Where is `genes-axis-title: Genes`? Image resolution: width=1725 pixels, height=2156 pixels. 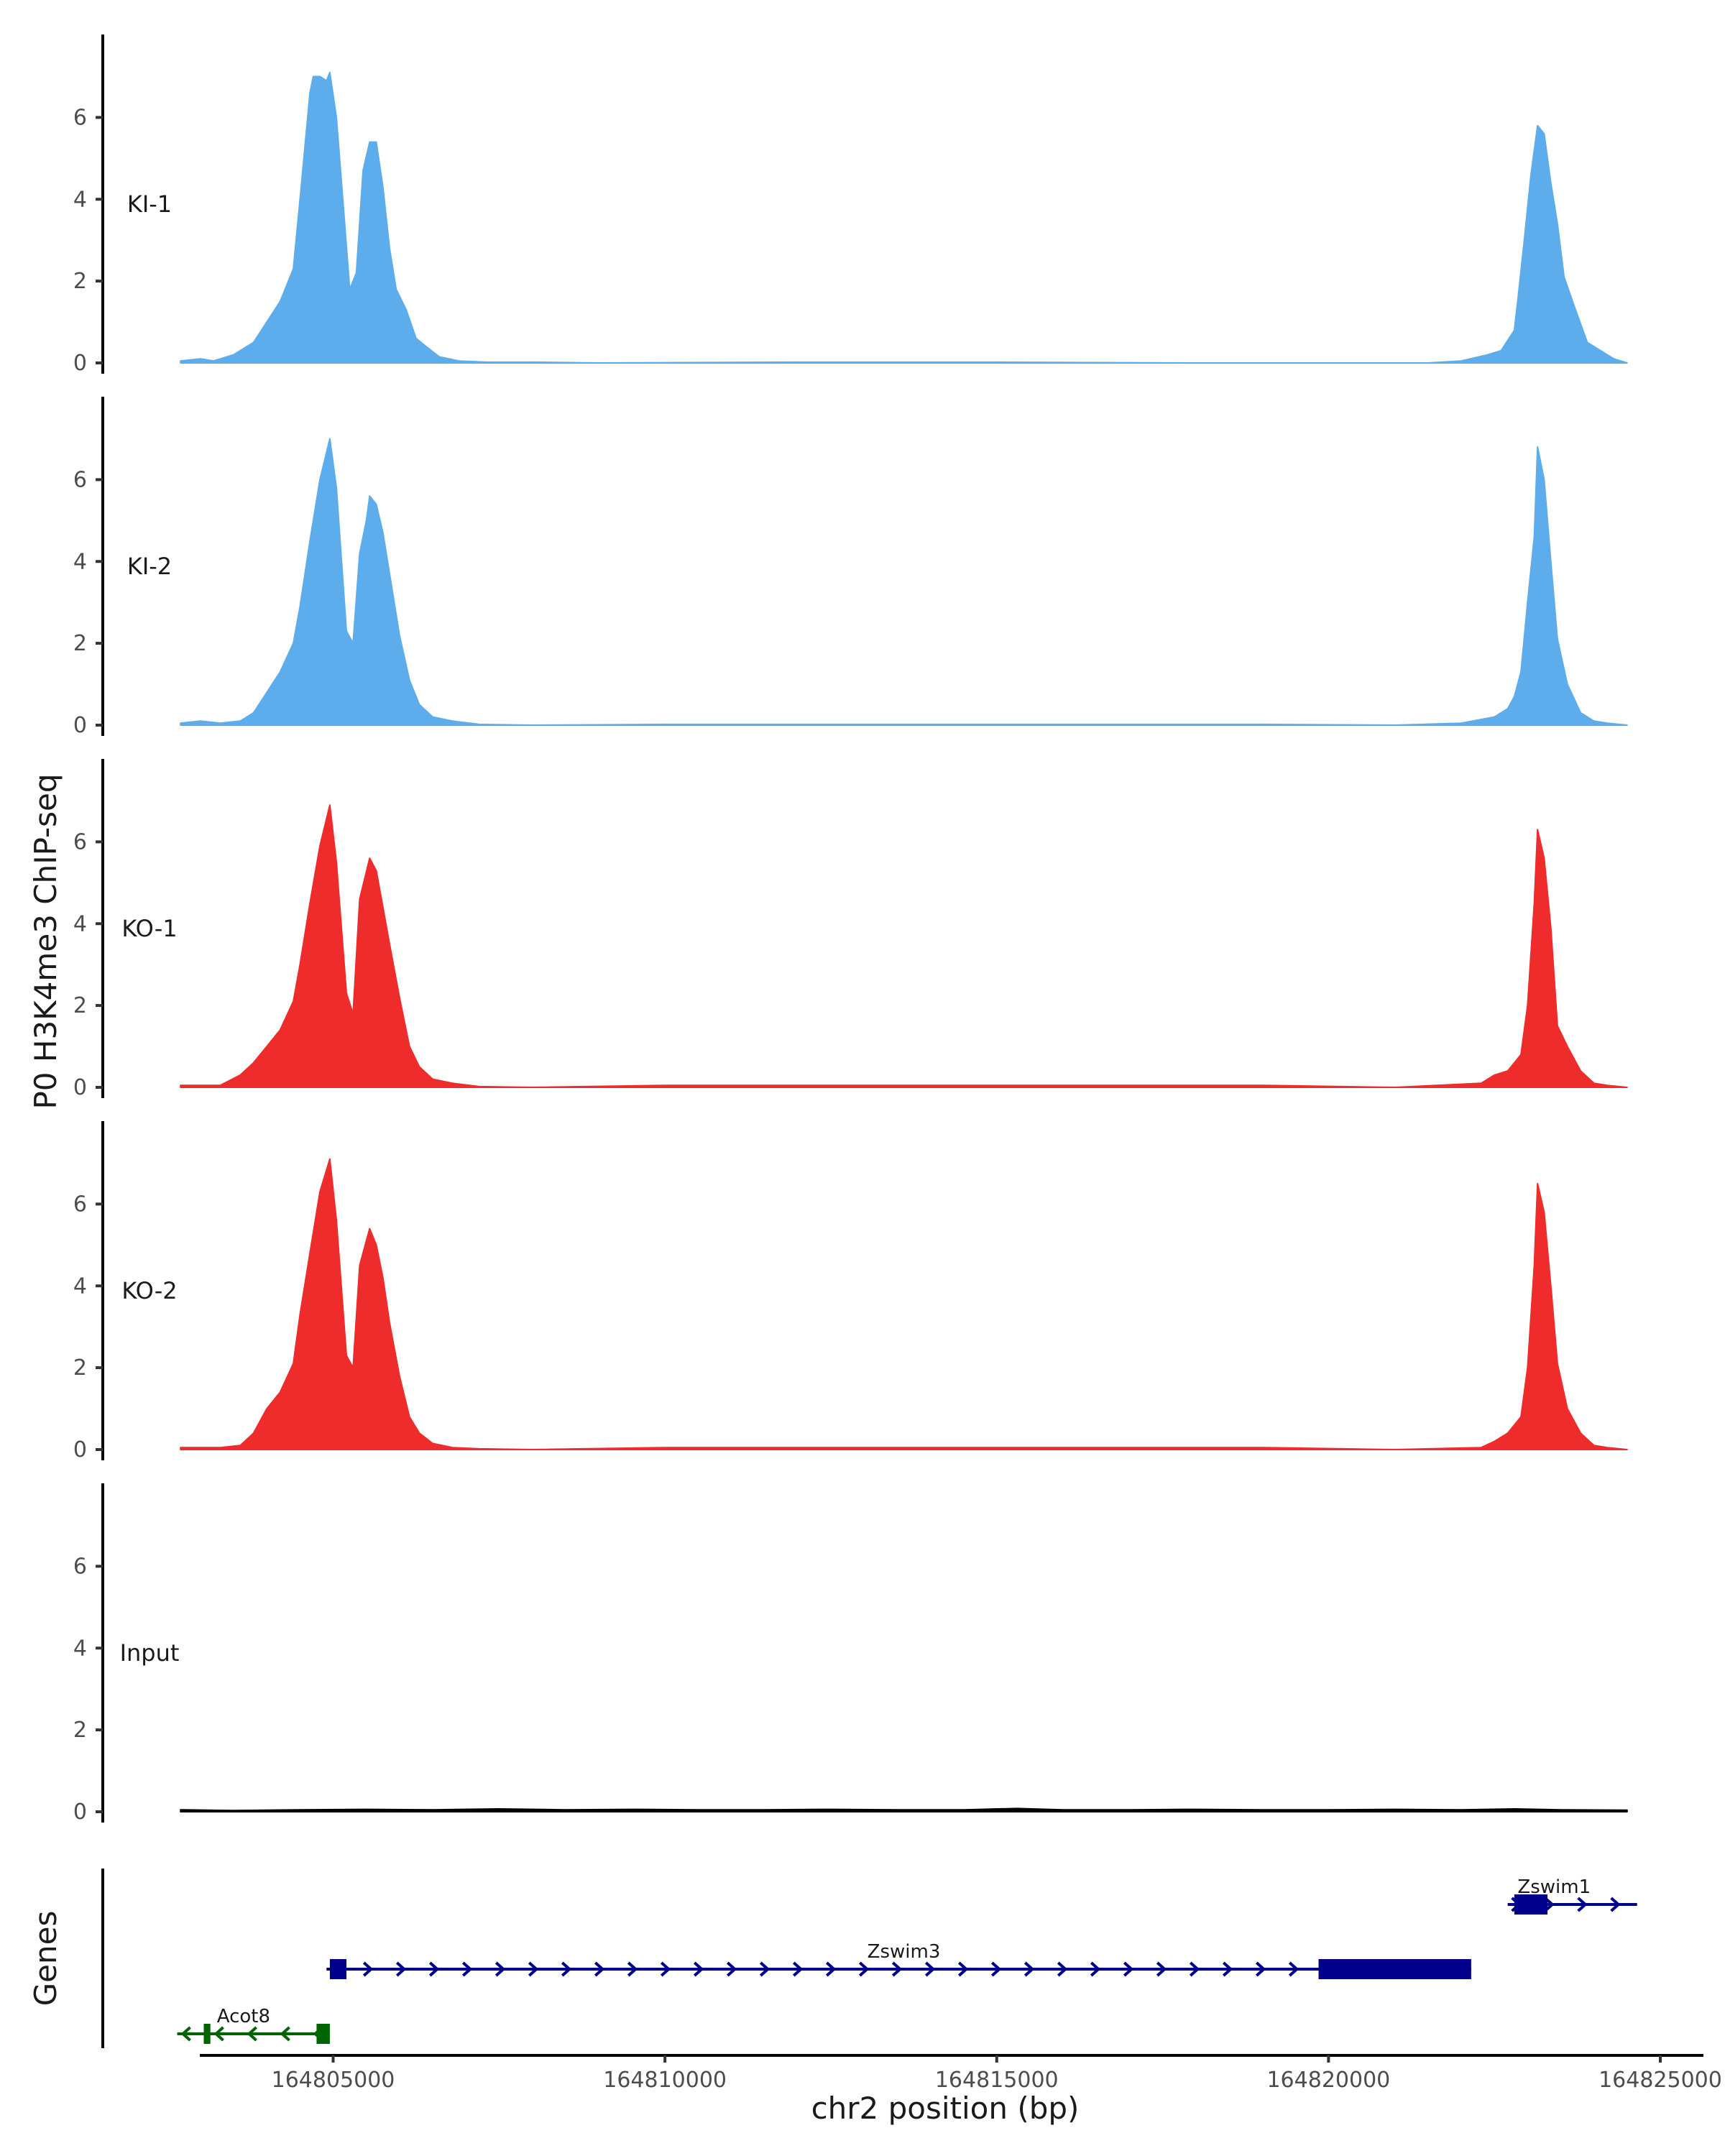 genes-axis-title: Genes is located at coordinates (45, 1959).